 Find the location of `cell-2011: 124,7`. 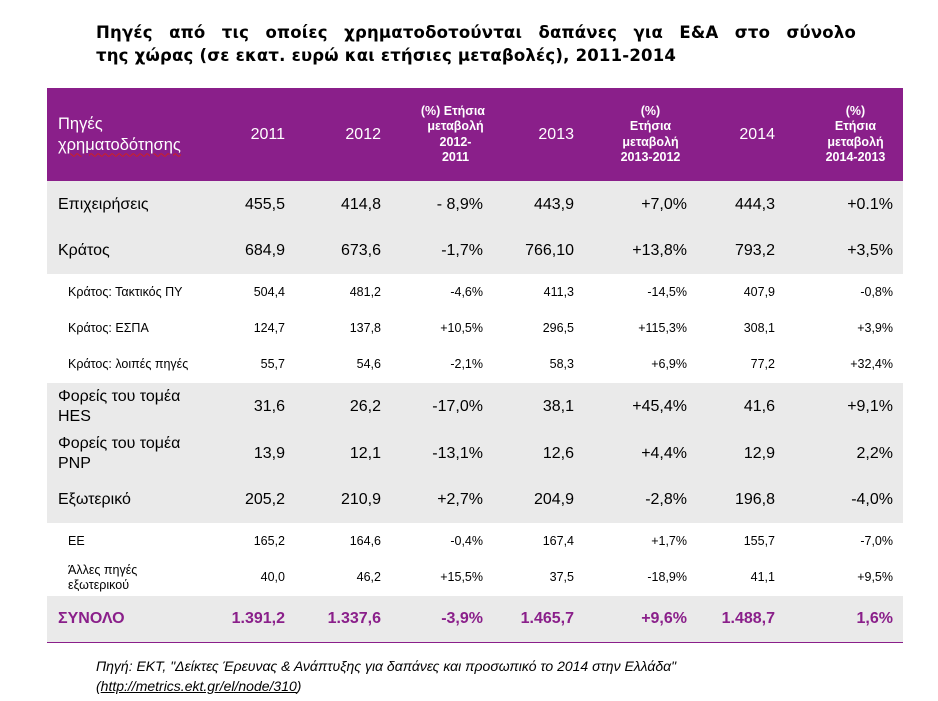

cell-2011: 124,7 is located at coordinates (269, 327).